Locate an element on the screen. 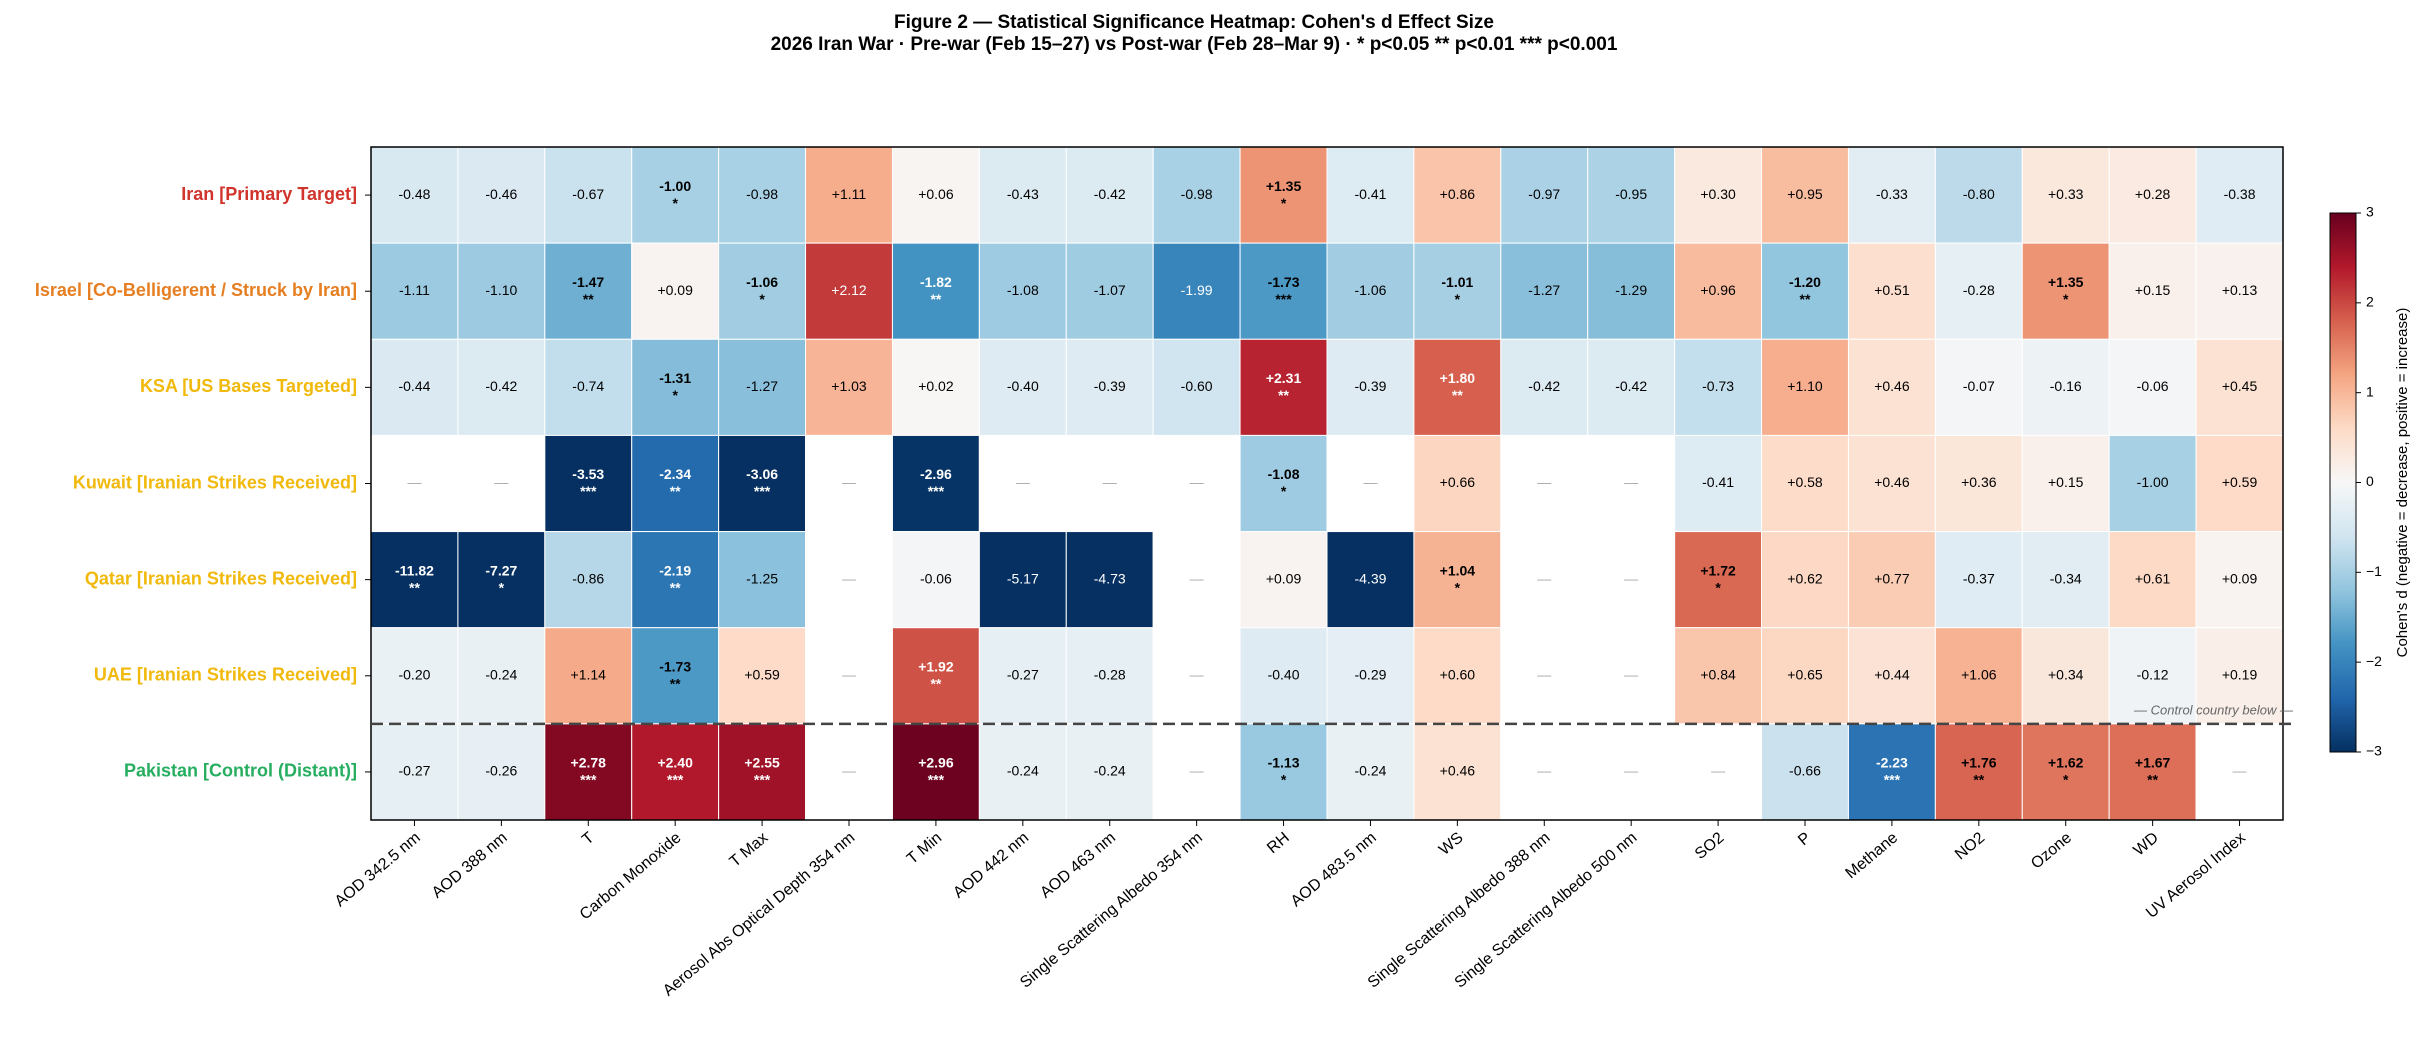 The height and width of the screenshot is (1038, 2425). x-tick-label: T is located at coordinates (588, 838).